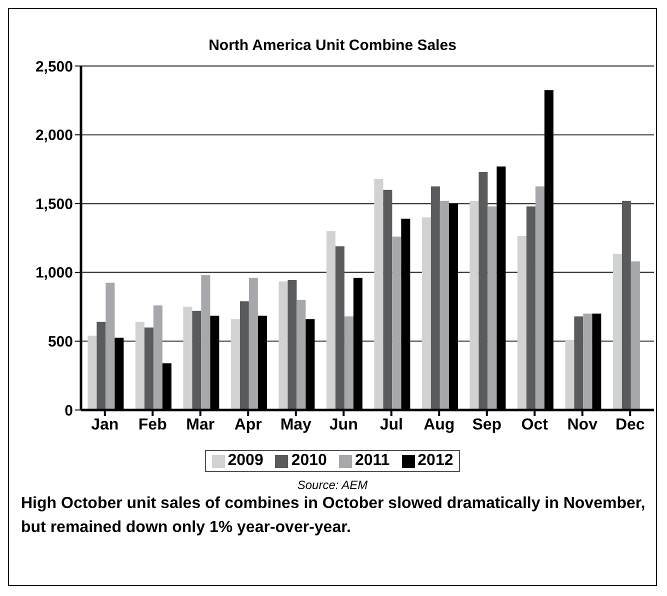 Image resolution: width=667 pixels, height=596 pixels. I want to click on y-tick-label: 500, so click(60, 342).